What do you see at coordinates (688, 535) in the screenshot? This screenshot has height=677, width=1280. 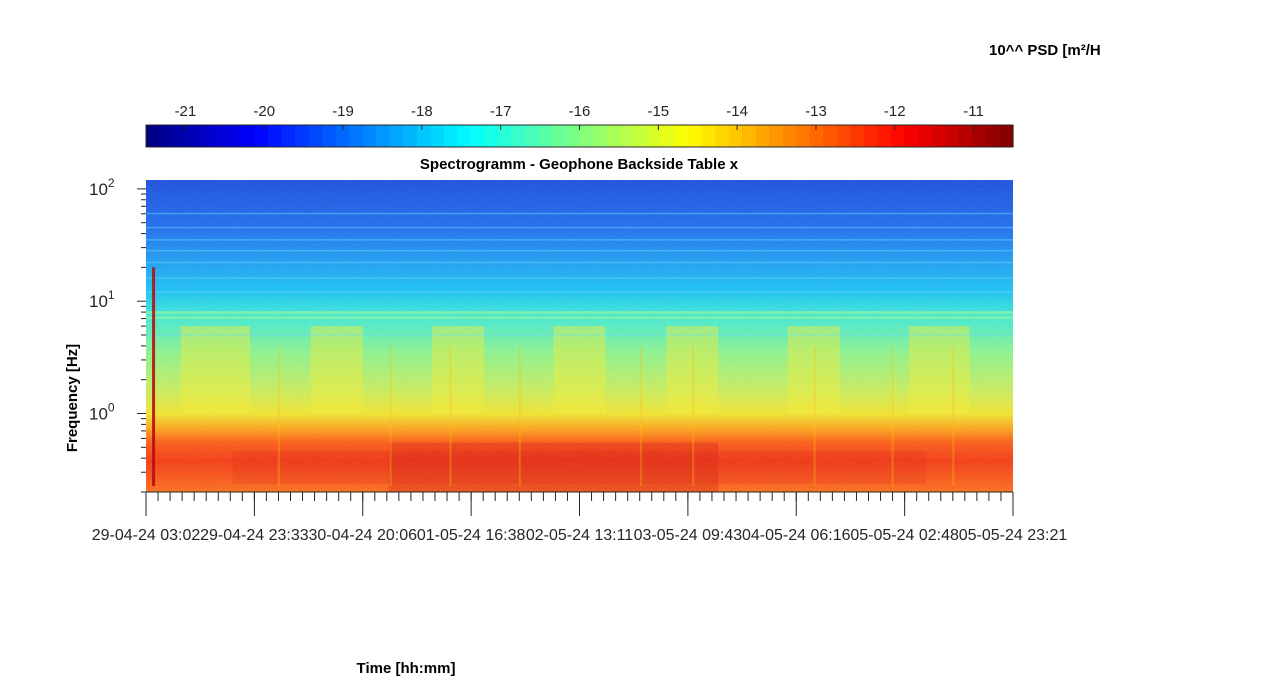 I see `x-tick-label: 03-05-24 09:43` at bounding box center [688, 535].